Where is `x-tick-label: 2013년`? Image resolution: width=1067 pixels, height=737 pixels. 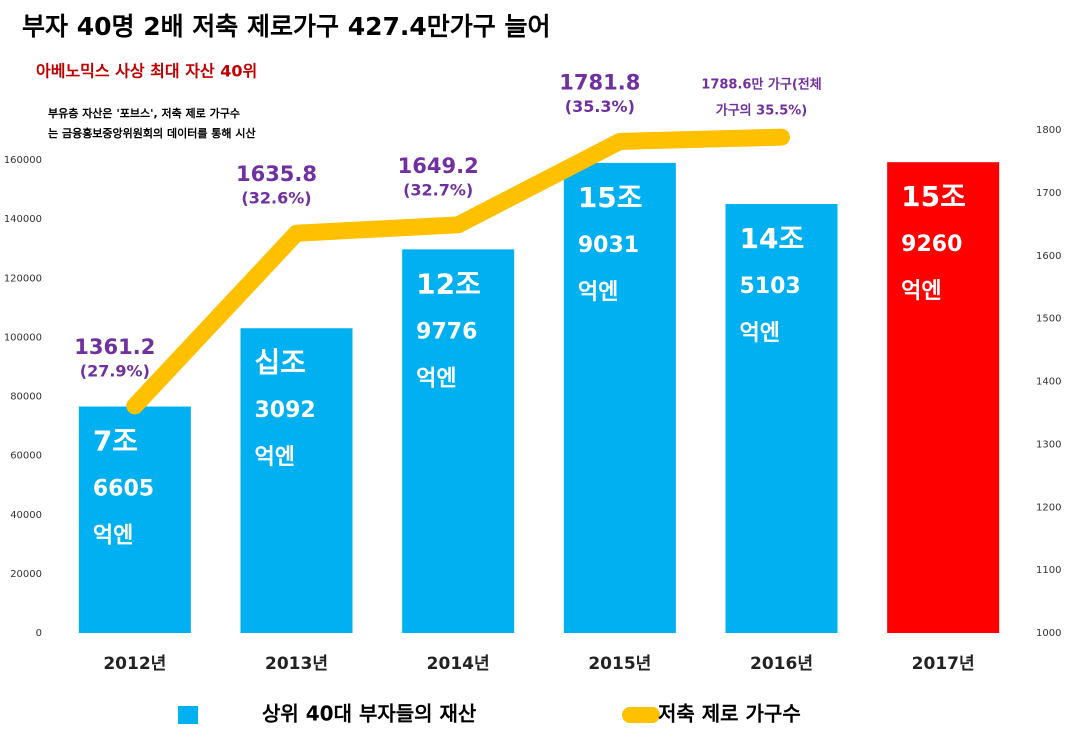
x-tick-label: 2013년 is located at coordinates (296, 664).